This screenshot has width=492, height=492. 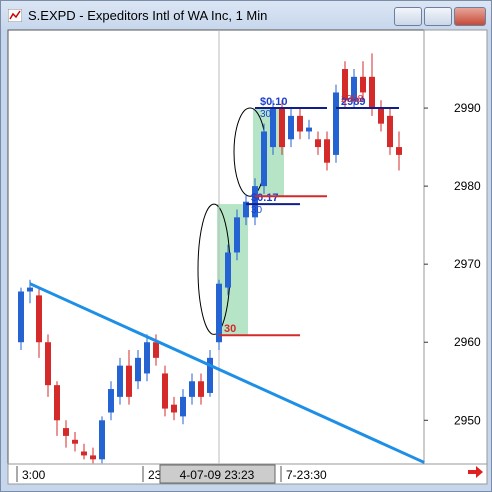 What do you see at coordinates (455, 247) in the screenshot?
I see `price-axis` at bounding box center [455, 247].